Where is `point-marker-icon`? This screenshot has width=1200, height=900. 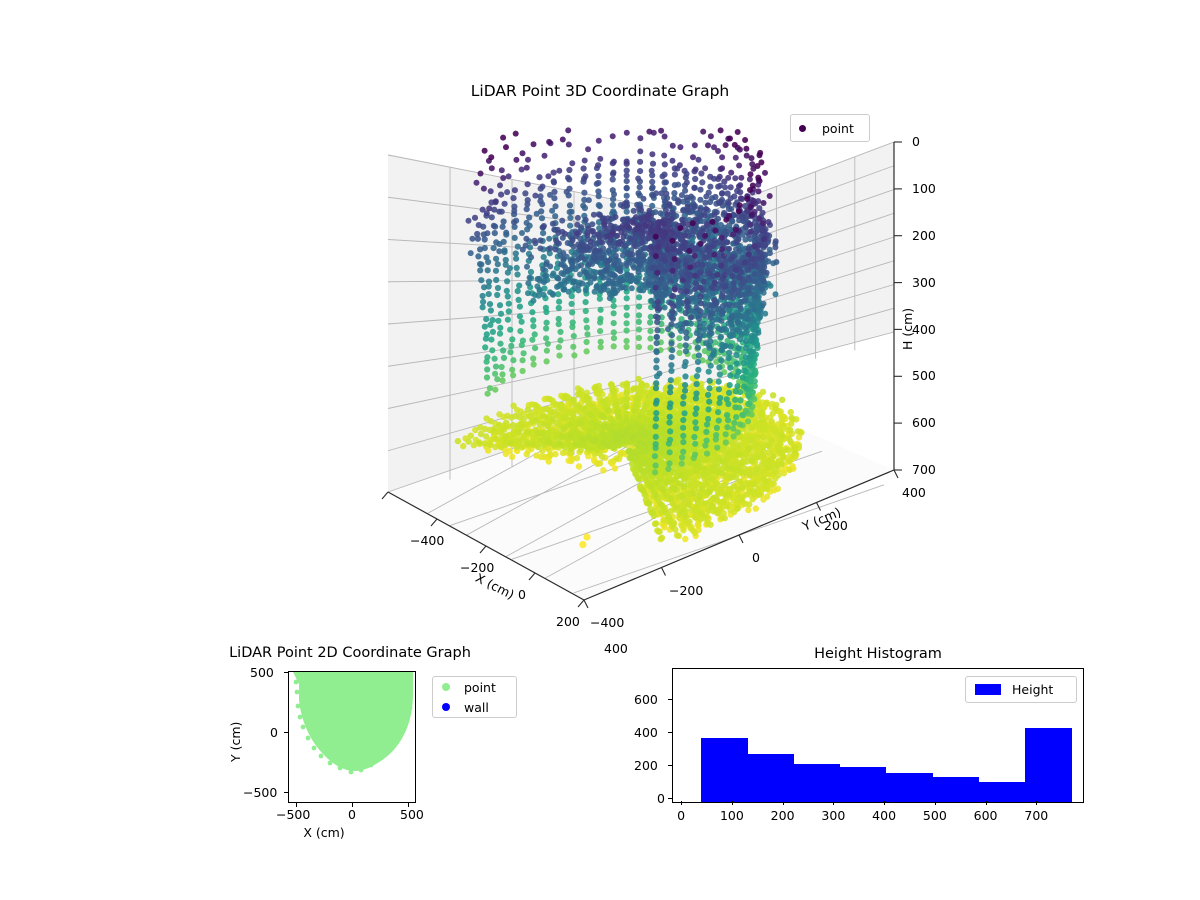 point-marker-icon is located at coordinates (802, 128).